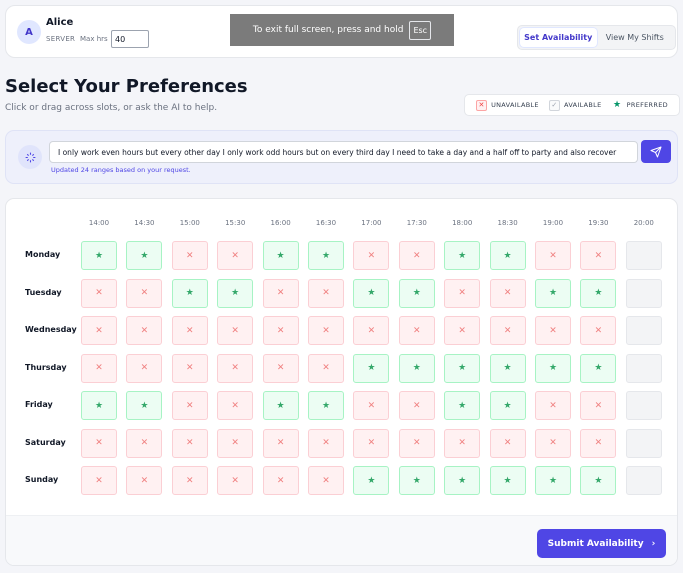  I want to click on tab-view-my-shifts: View My Shifts, so click(634, 37).